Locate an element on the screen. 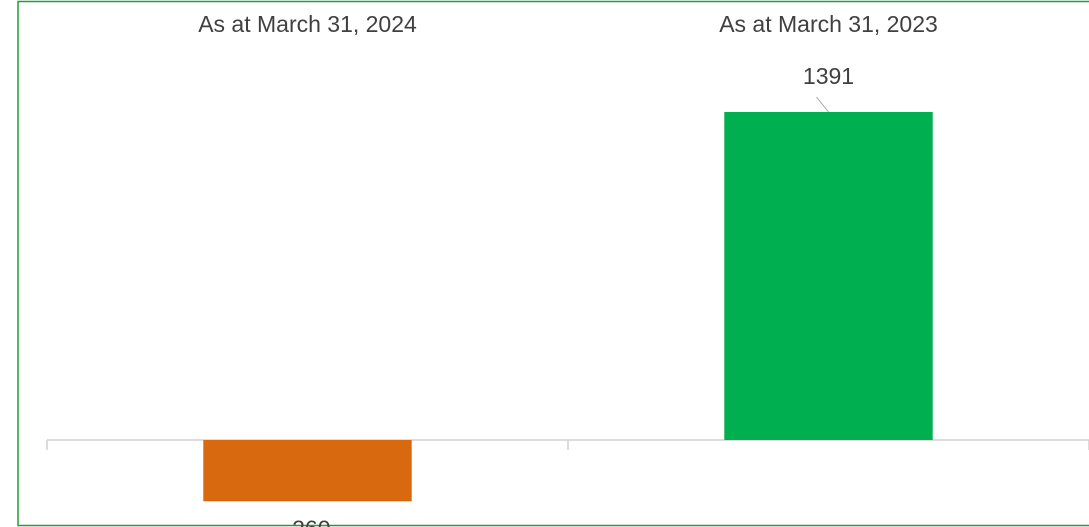 This screenshot has height=527, width=1089. category-label: As at March 31, 2023 is located at coordinates (828, 24).